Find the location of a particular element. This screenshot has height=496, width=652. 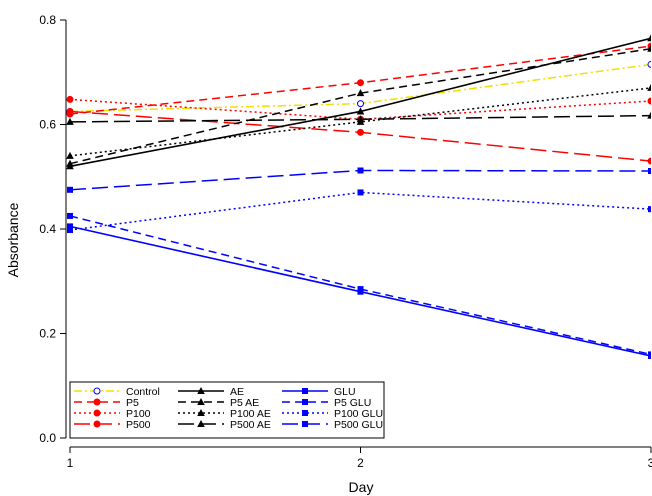

legend-label: P5 is located at coordinates (132, 403).